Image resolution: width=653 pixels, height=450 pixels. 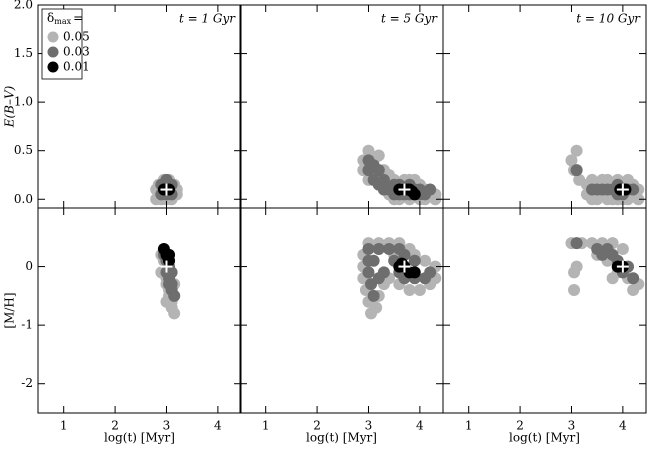 I want to click on panel-title: t = 1 Gyr, so click(x=207, y=19).